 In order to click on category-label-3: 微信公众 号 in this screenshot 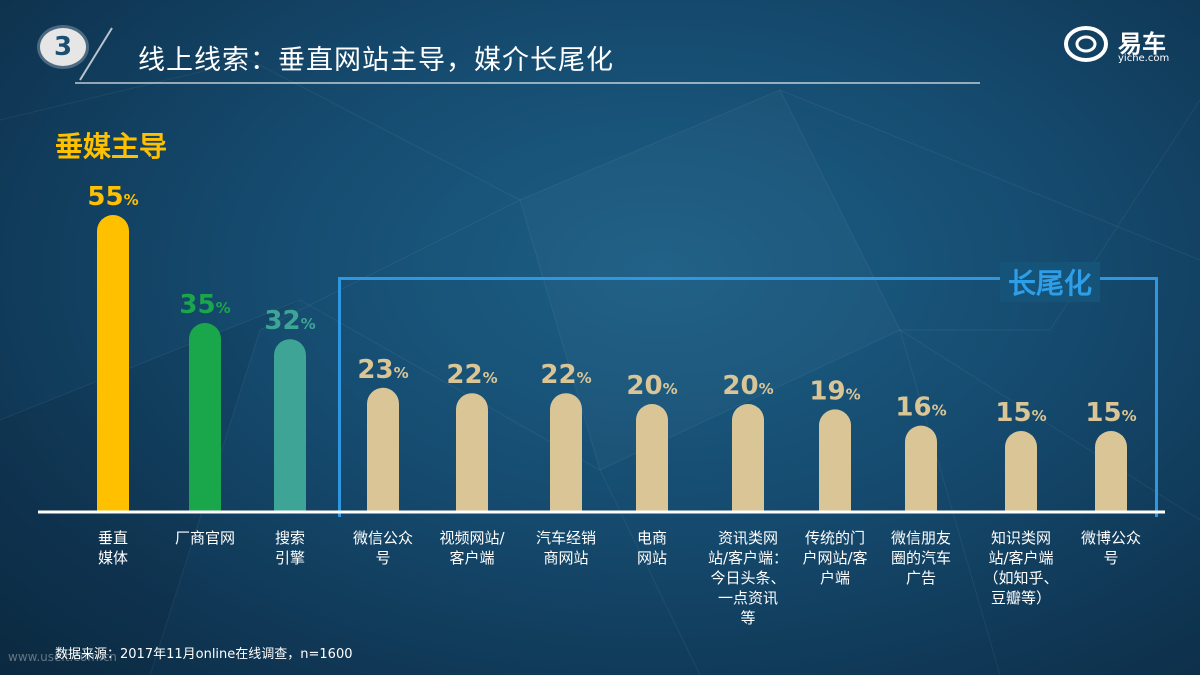, I will do `click(382, 548)`.